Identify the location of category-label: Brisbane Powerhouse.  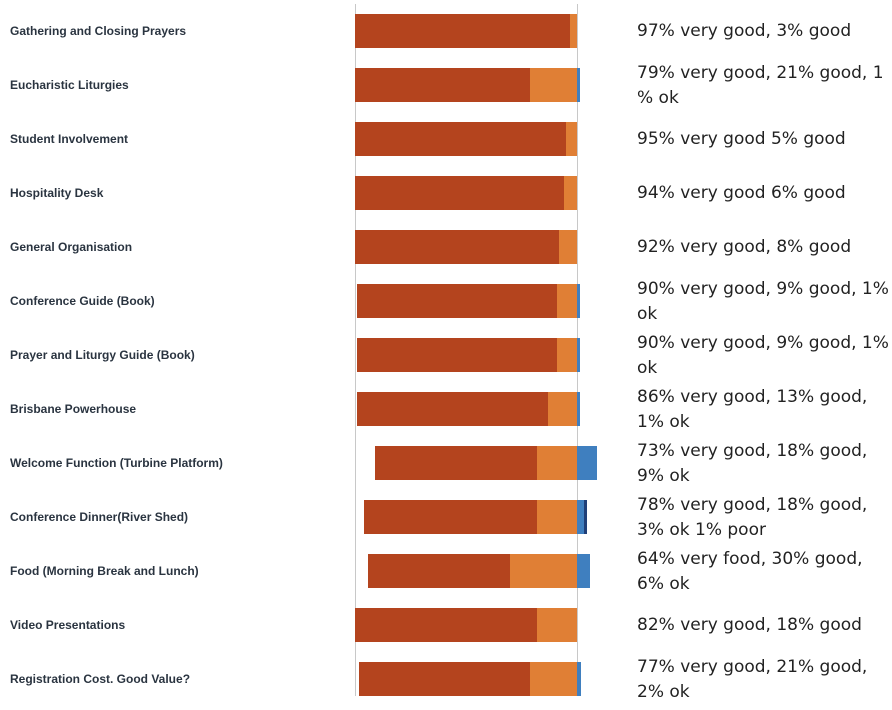
(73, 409).